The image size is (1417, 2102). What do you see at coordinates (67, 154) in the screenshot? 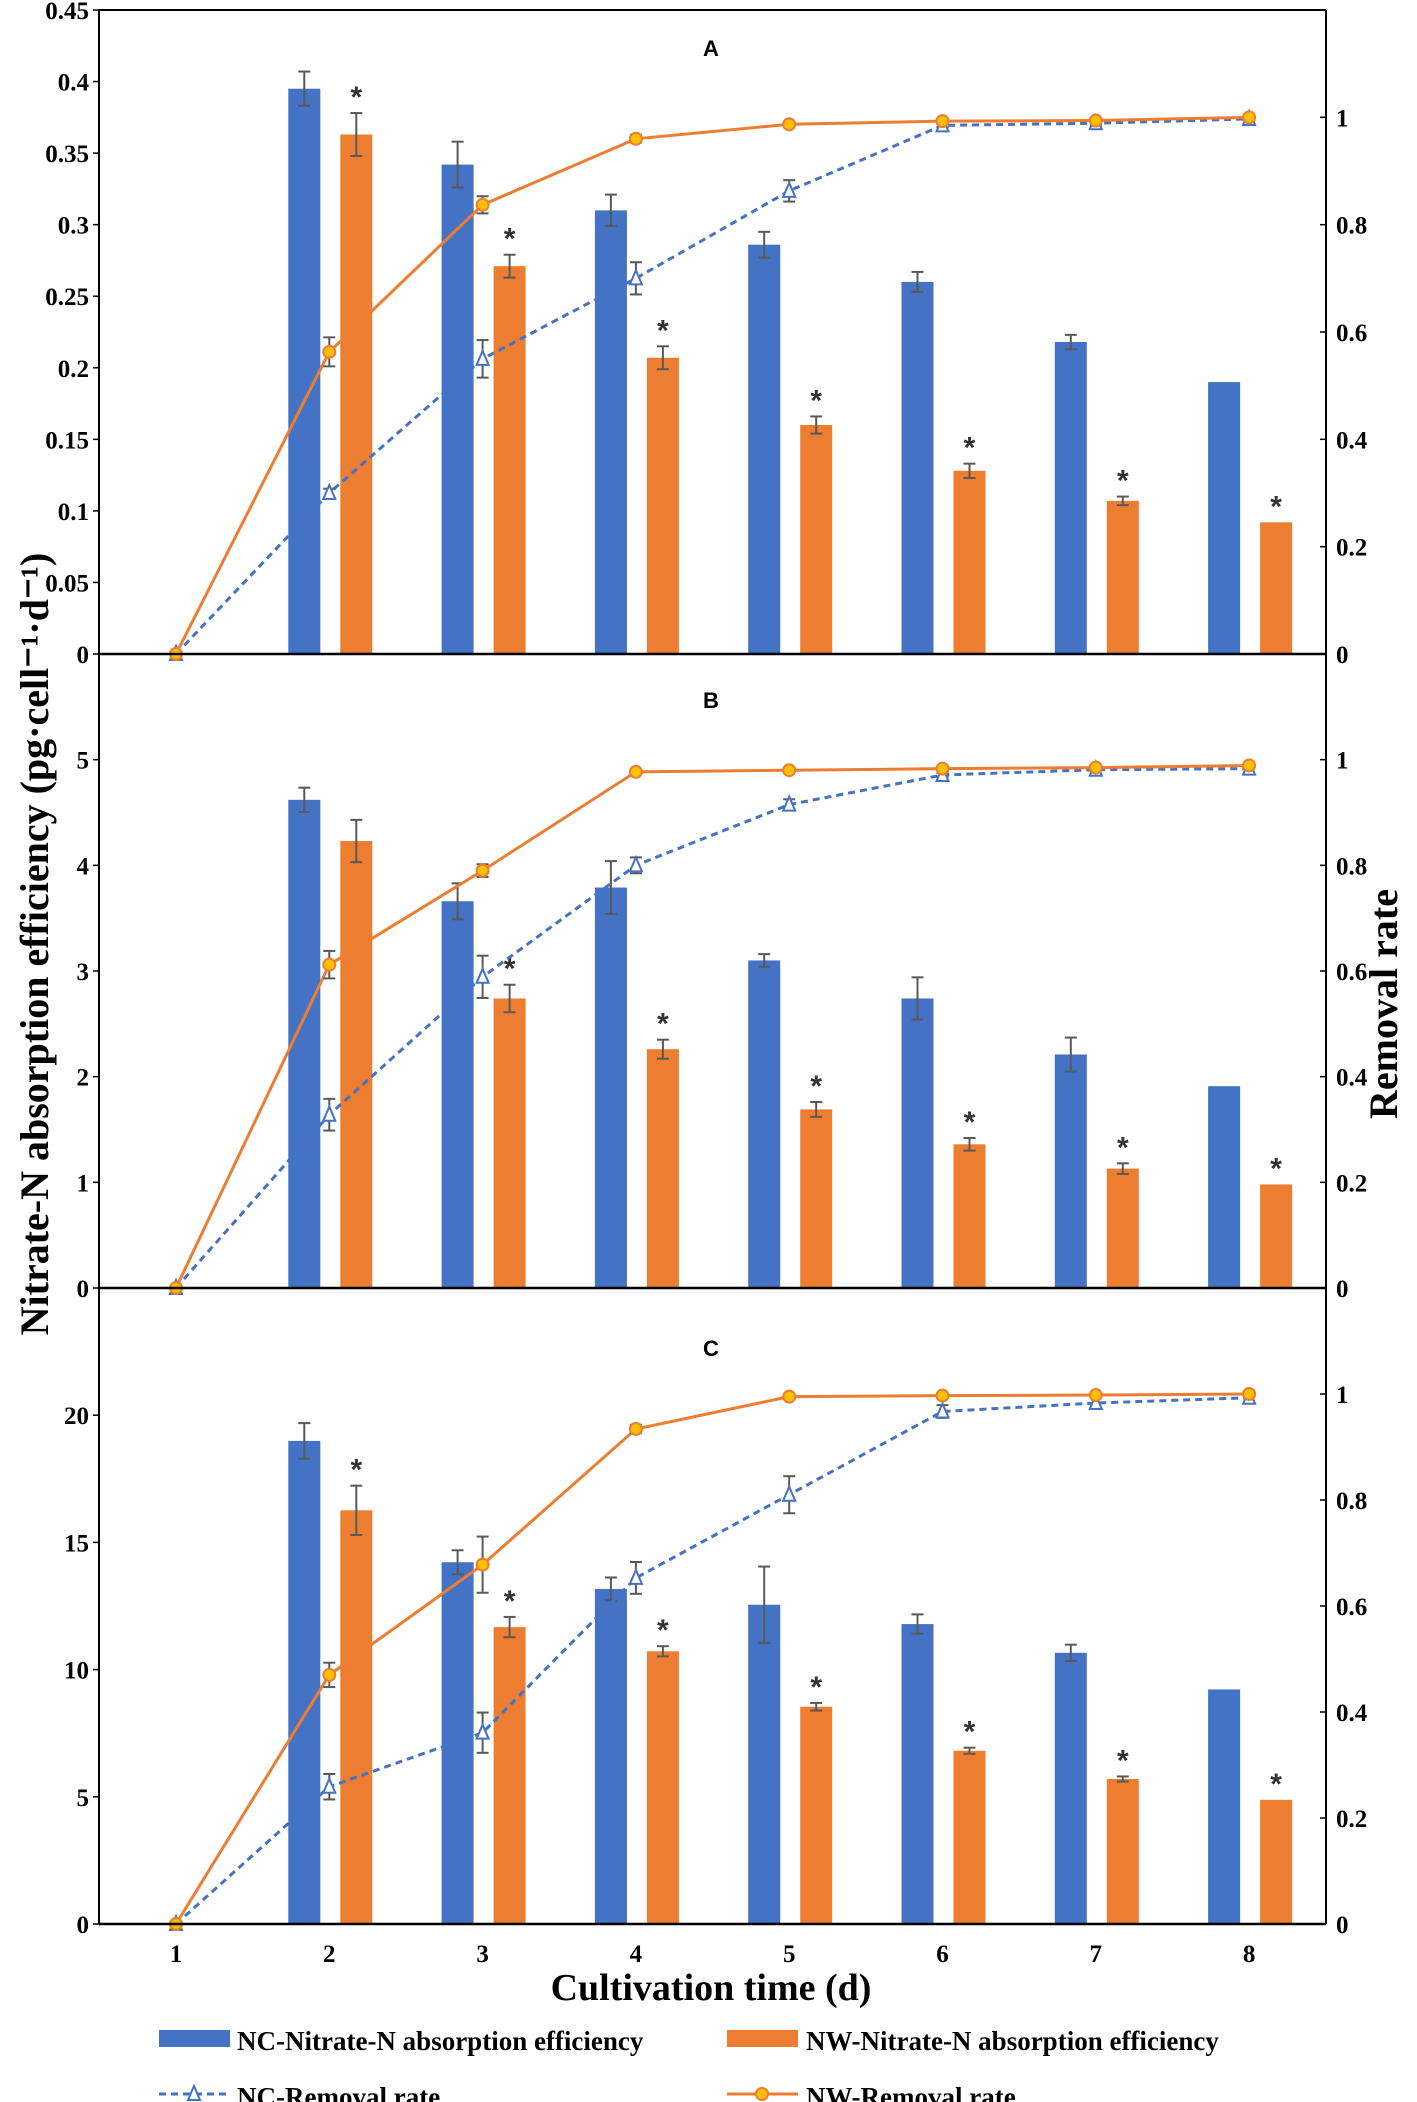
I see `y-tick-label: 0.35` at bounding box center [67, 154].